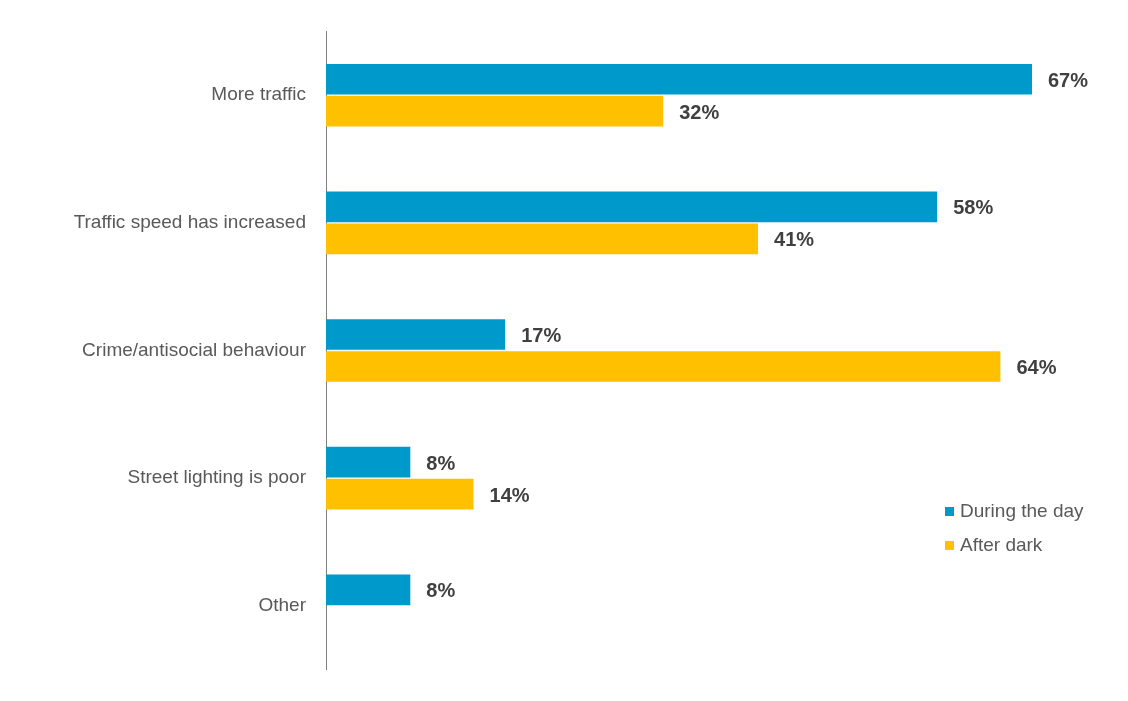 This screenshot has width=1128, height=701. What do you see at coordinates (217, 477) in the screenshot?
I see `y-tick-label: Street lighting is poor` at bounding box center [217, 477].